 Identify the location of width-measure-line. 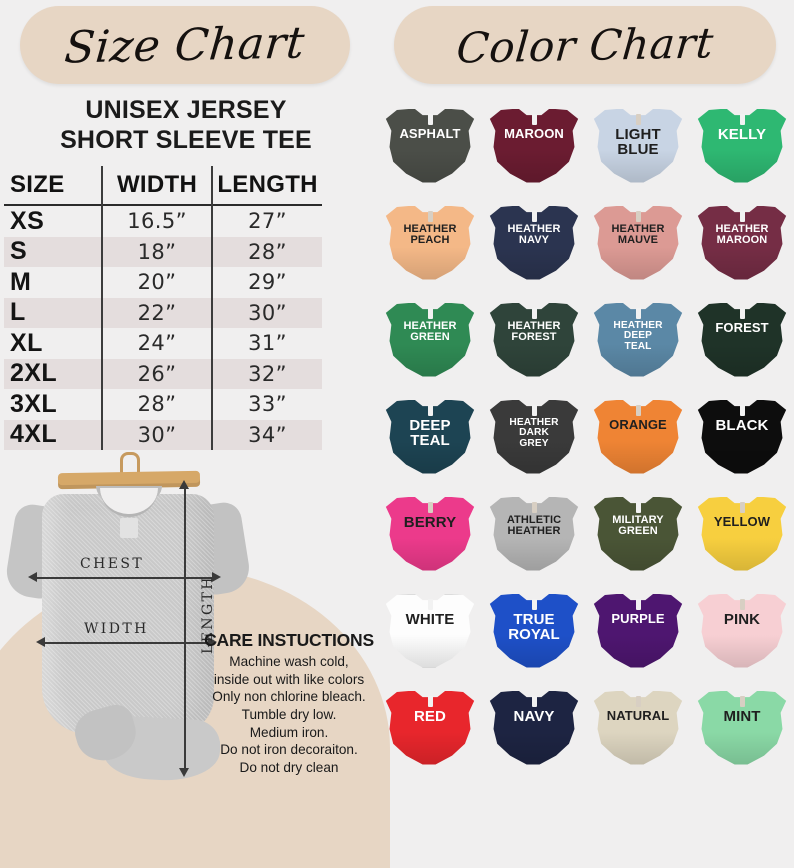
(127, 643).